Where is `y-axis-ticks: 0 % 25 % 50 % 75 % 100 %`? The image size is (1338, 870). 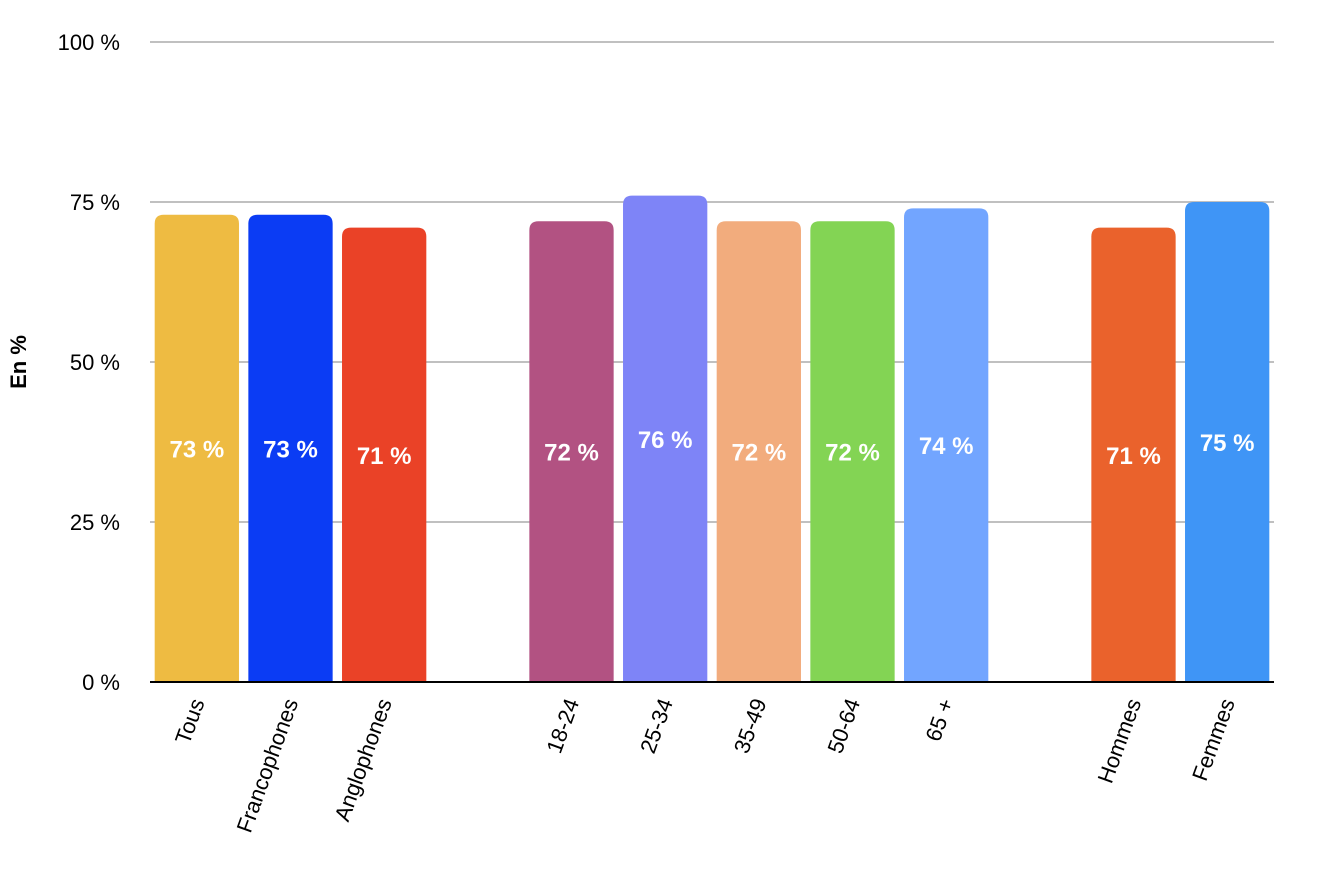
y-axis-ticks: 0 % 25 % 50 % 75 % 100 % is located at coordinates (89, 362).